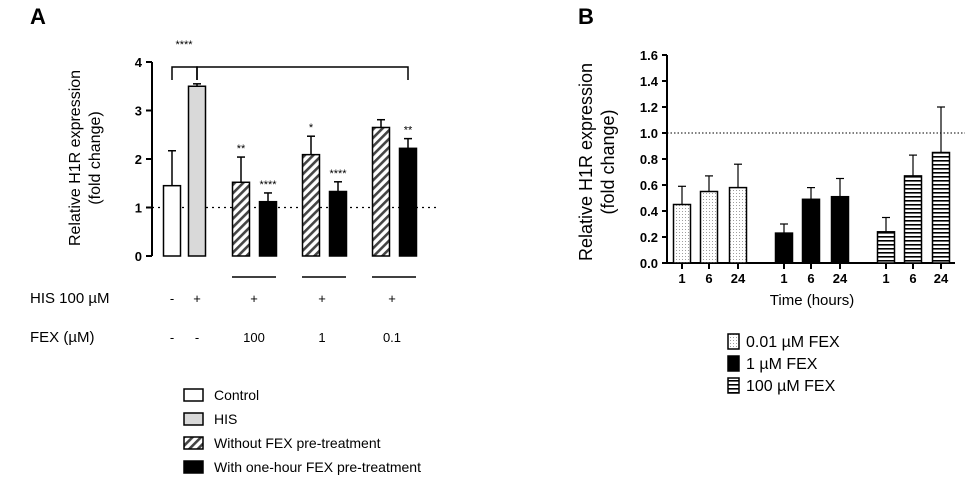 The height and width of the screenshot is (482, 969). Describe the element at coordinates (811, 185) in the screenshot. I see `panel-b-bars` at that location.